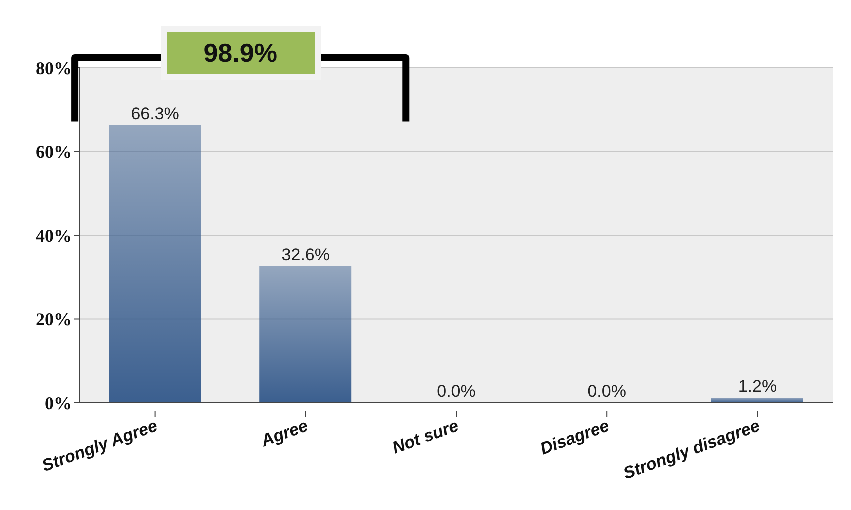 The height and width of the screenshot is (510, 851). What do you see at coordinates (426, 437) in the screenshot?
I see `x-tick-label: Not sure` at bounding box center [426, 437].